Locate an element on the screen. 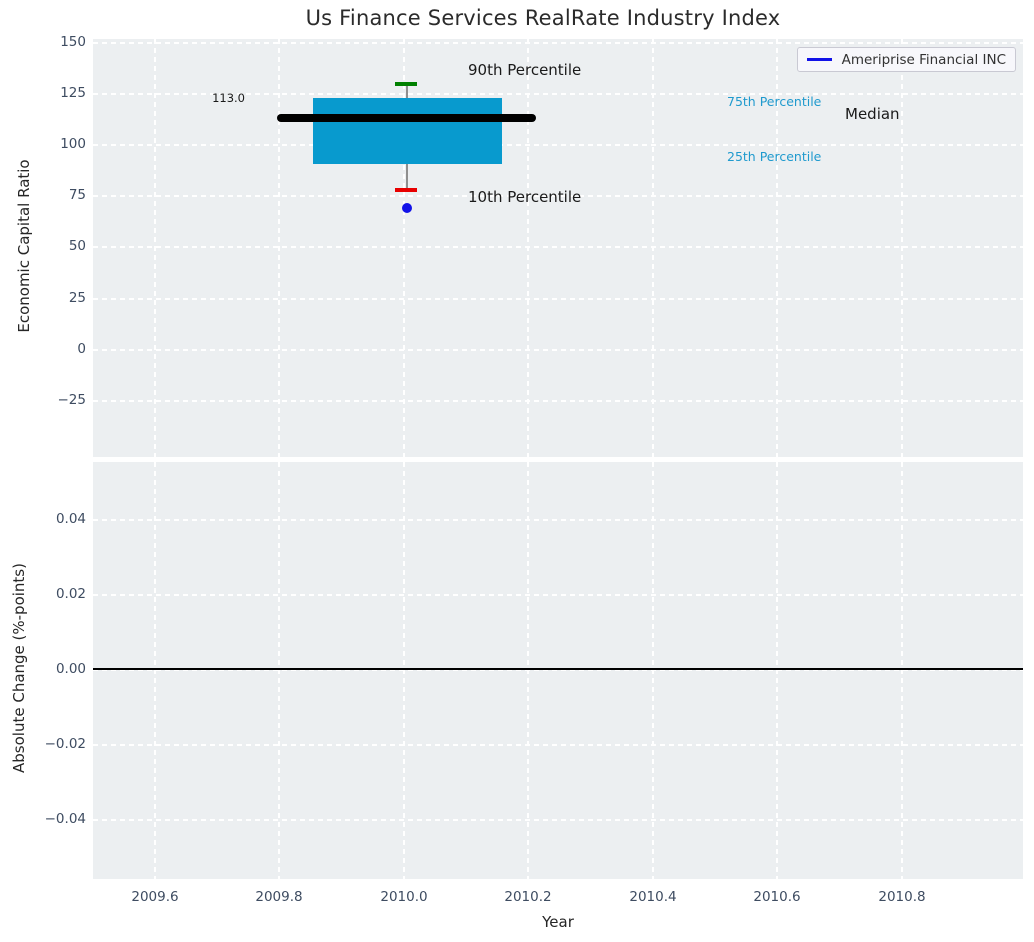 The width and height of the screenshot is (1034, 942). ytick-label: −25 is located at coordinates (72, 400).